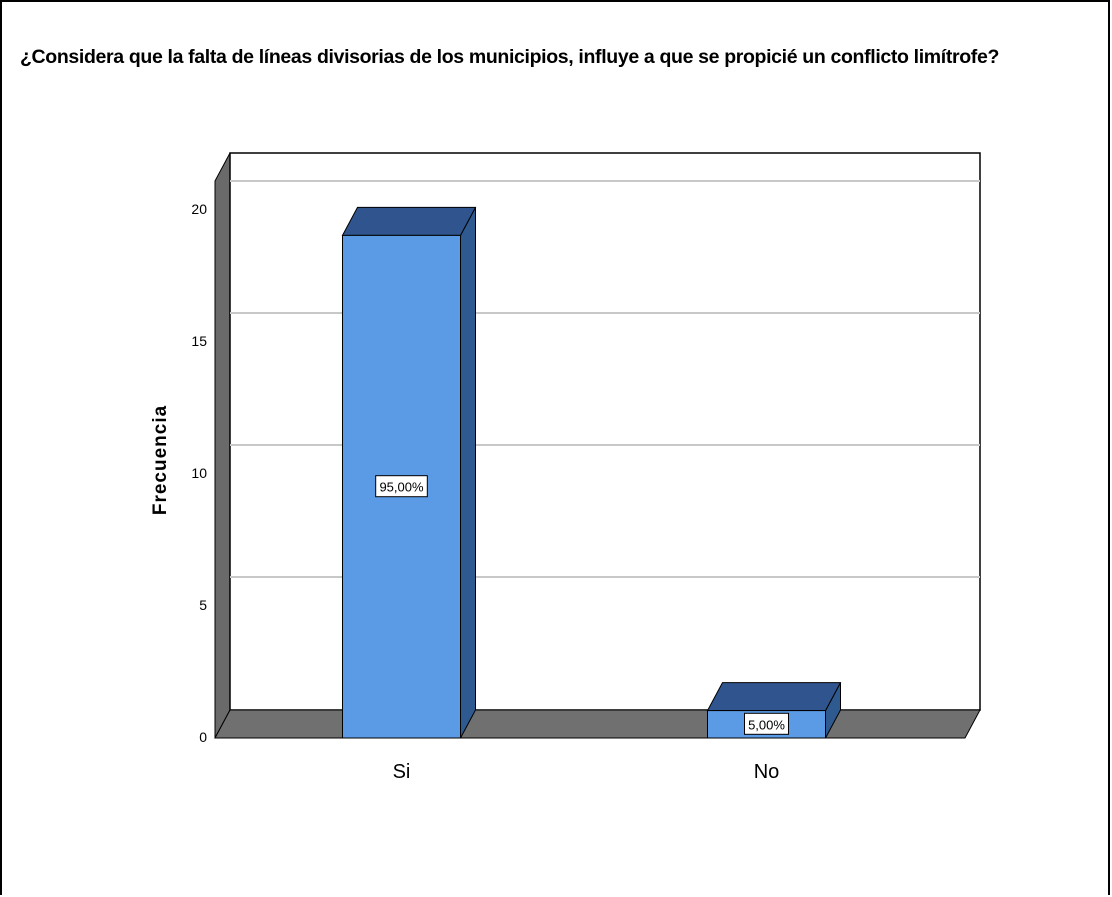  Describe the element at coordinates (203, 605) in the screenshot. I see `y-tick-label: 5` at that location.